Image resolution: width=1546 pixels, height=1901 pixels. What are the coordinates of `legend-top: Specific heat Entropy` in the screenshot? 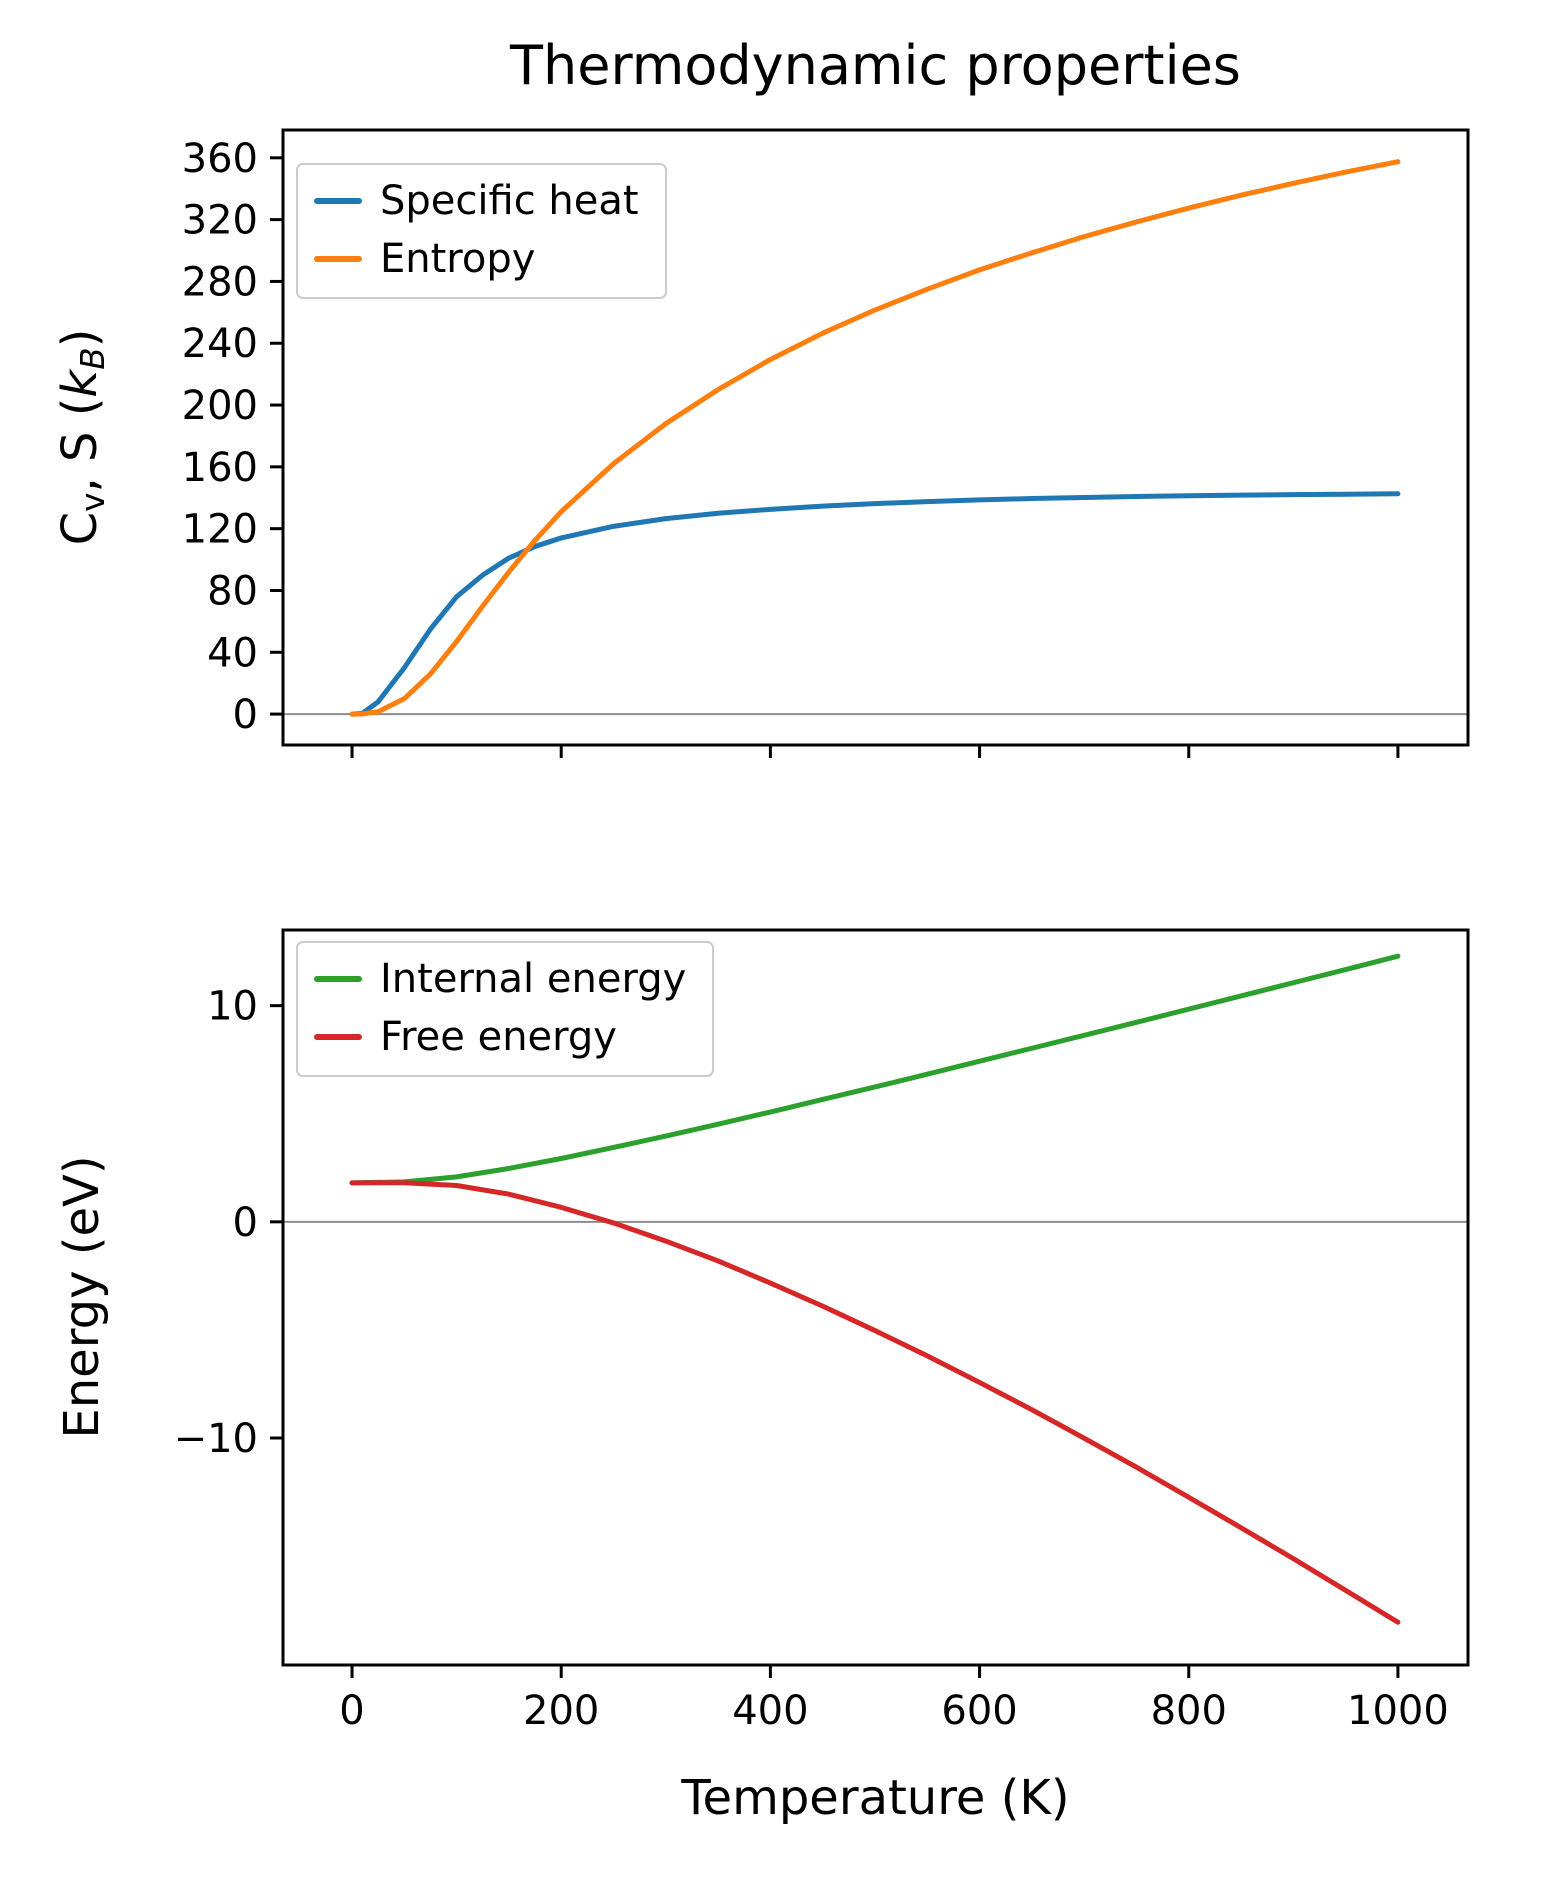 It's located at (481, 231).